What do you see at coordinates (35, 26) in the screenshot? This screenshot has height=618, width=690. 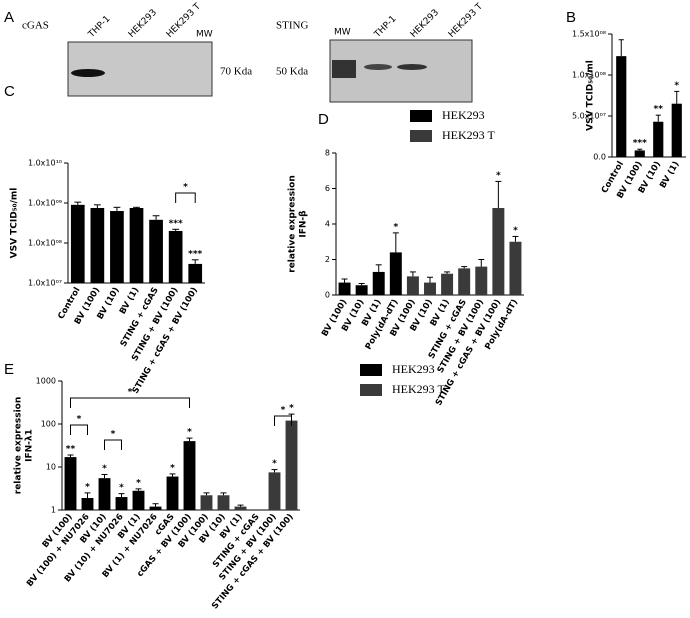 I see `blot-protein: cGAS` at bounding box center [35, 26].